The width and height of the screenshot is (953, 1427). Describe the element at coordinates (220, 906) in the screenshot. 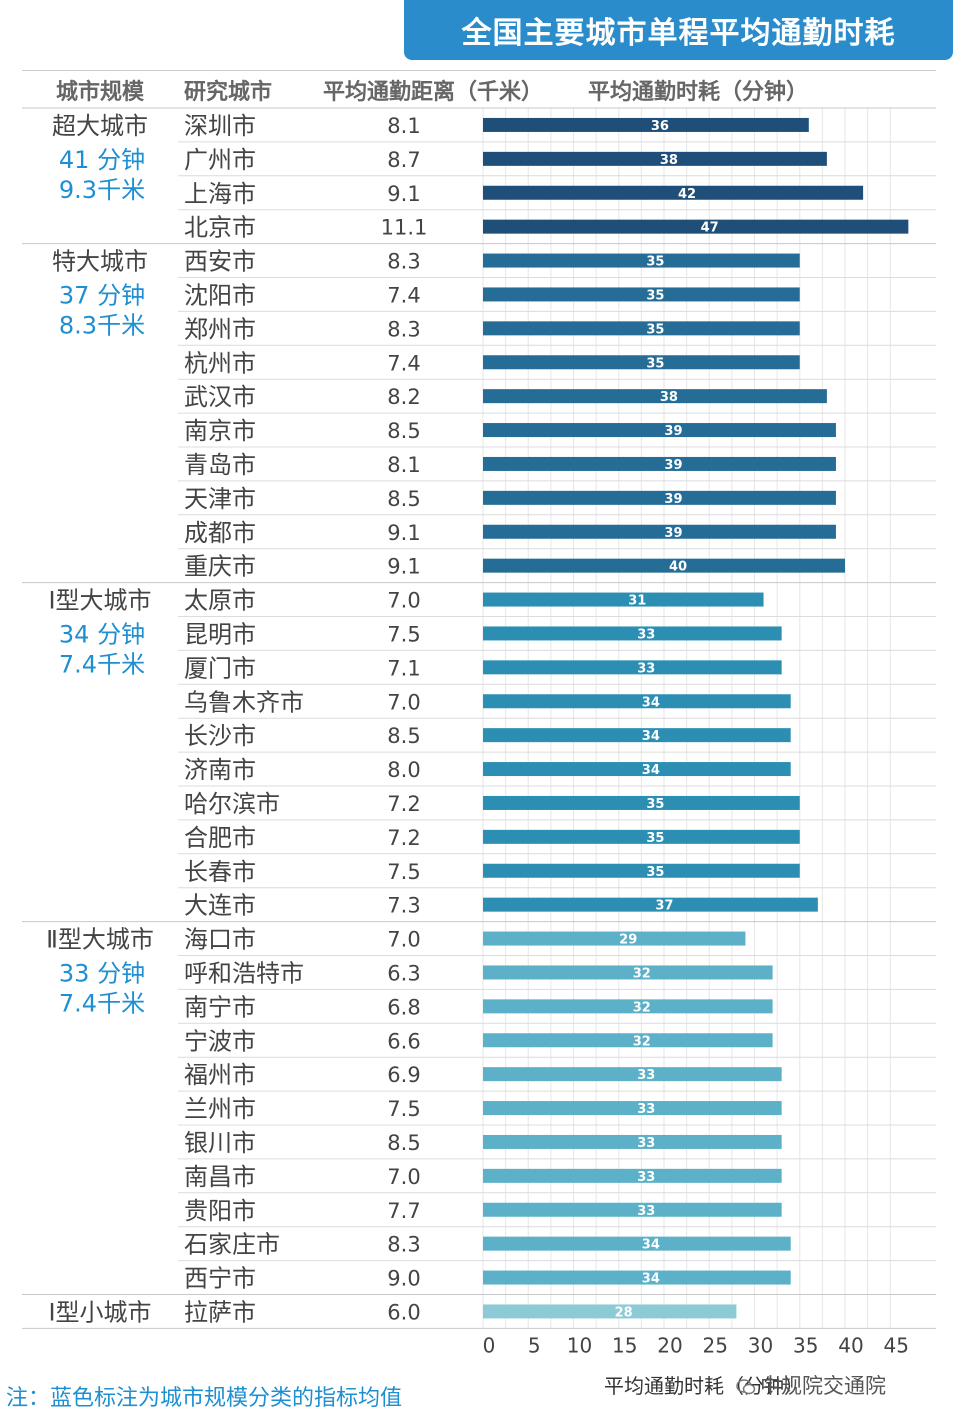

I see `city-label: 大连市` at that location.